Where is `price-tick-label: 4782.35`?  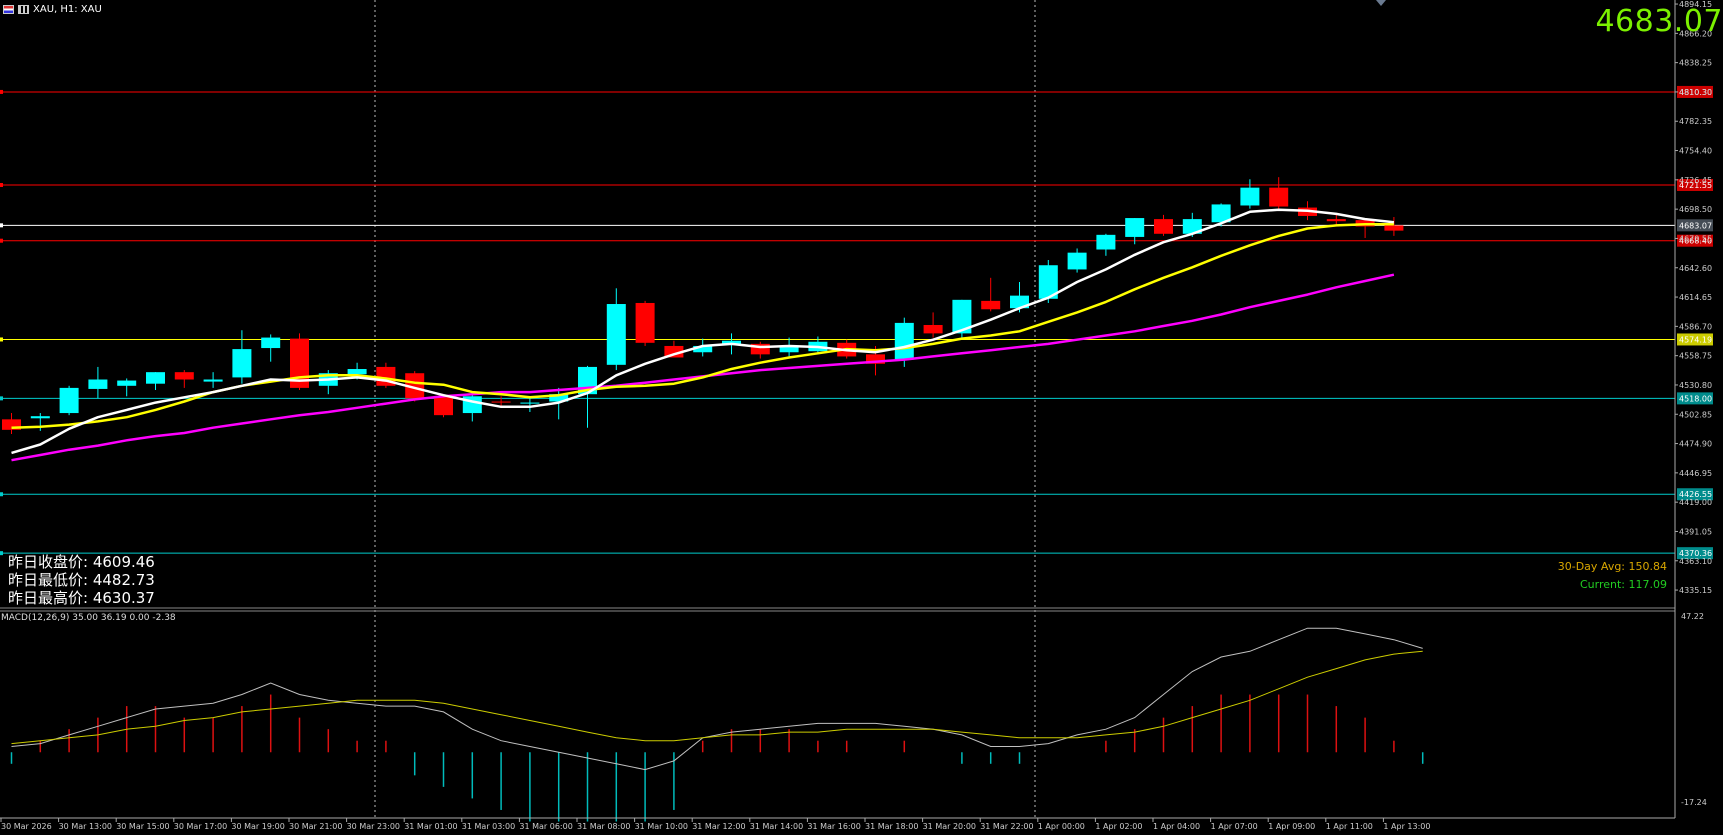
price-tick-label: 4782.35 is located at coordinates (1695, 121).